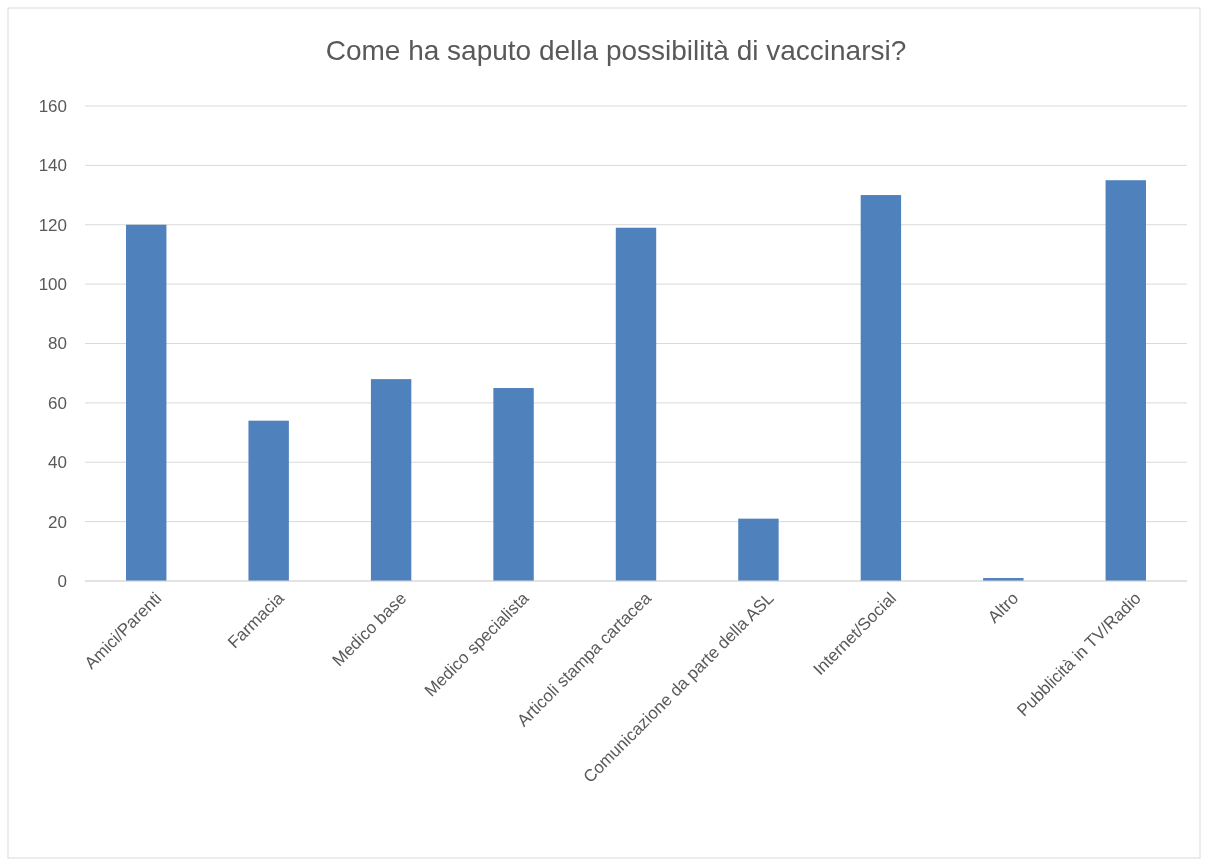  What do you see at coordinates (57, 403) in the screenshot?
I see `y-tick-label: 60` at bounding box center [57, 403].